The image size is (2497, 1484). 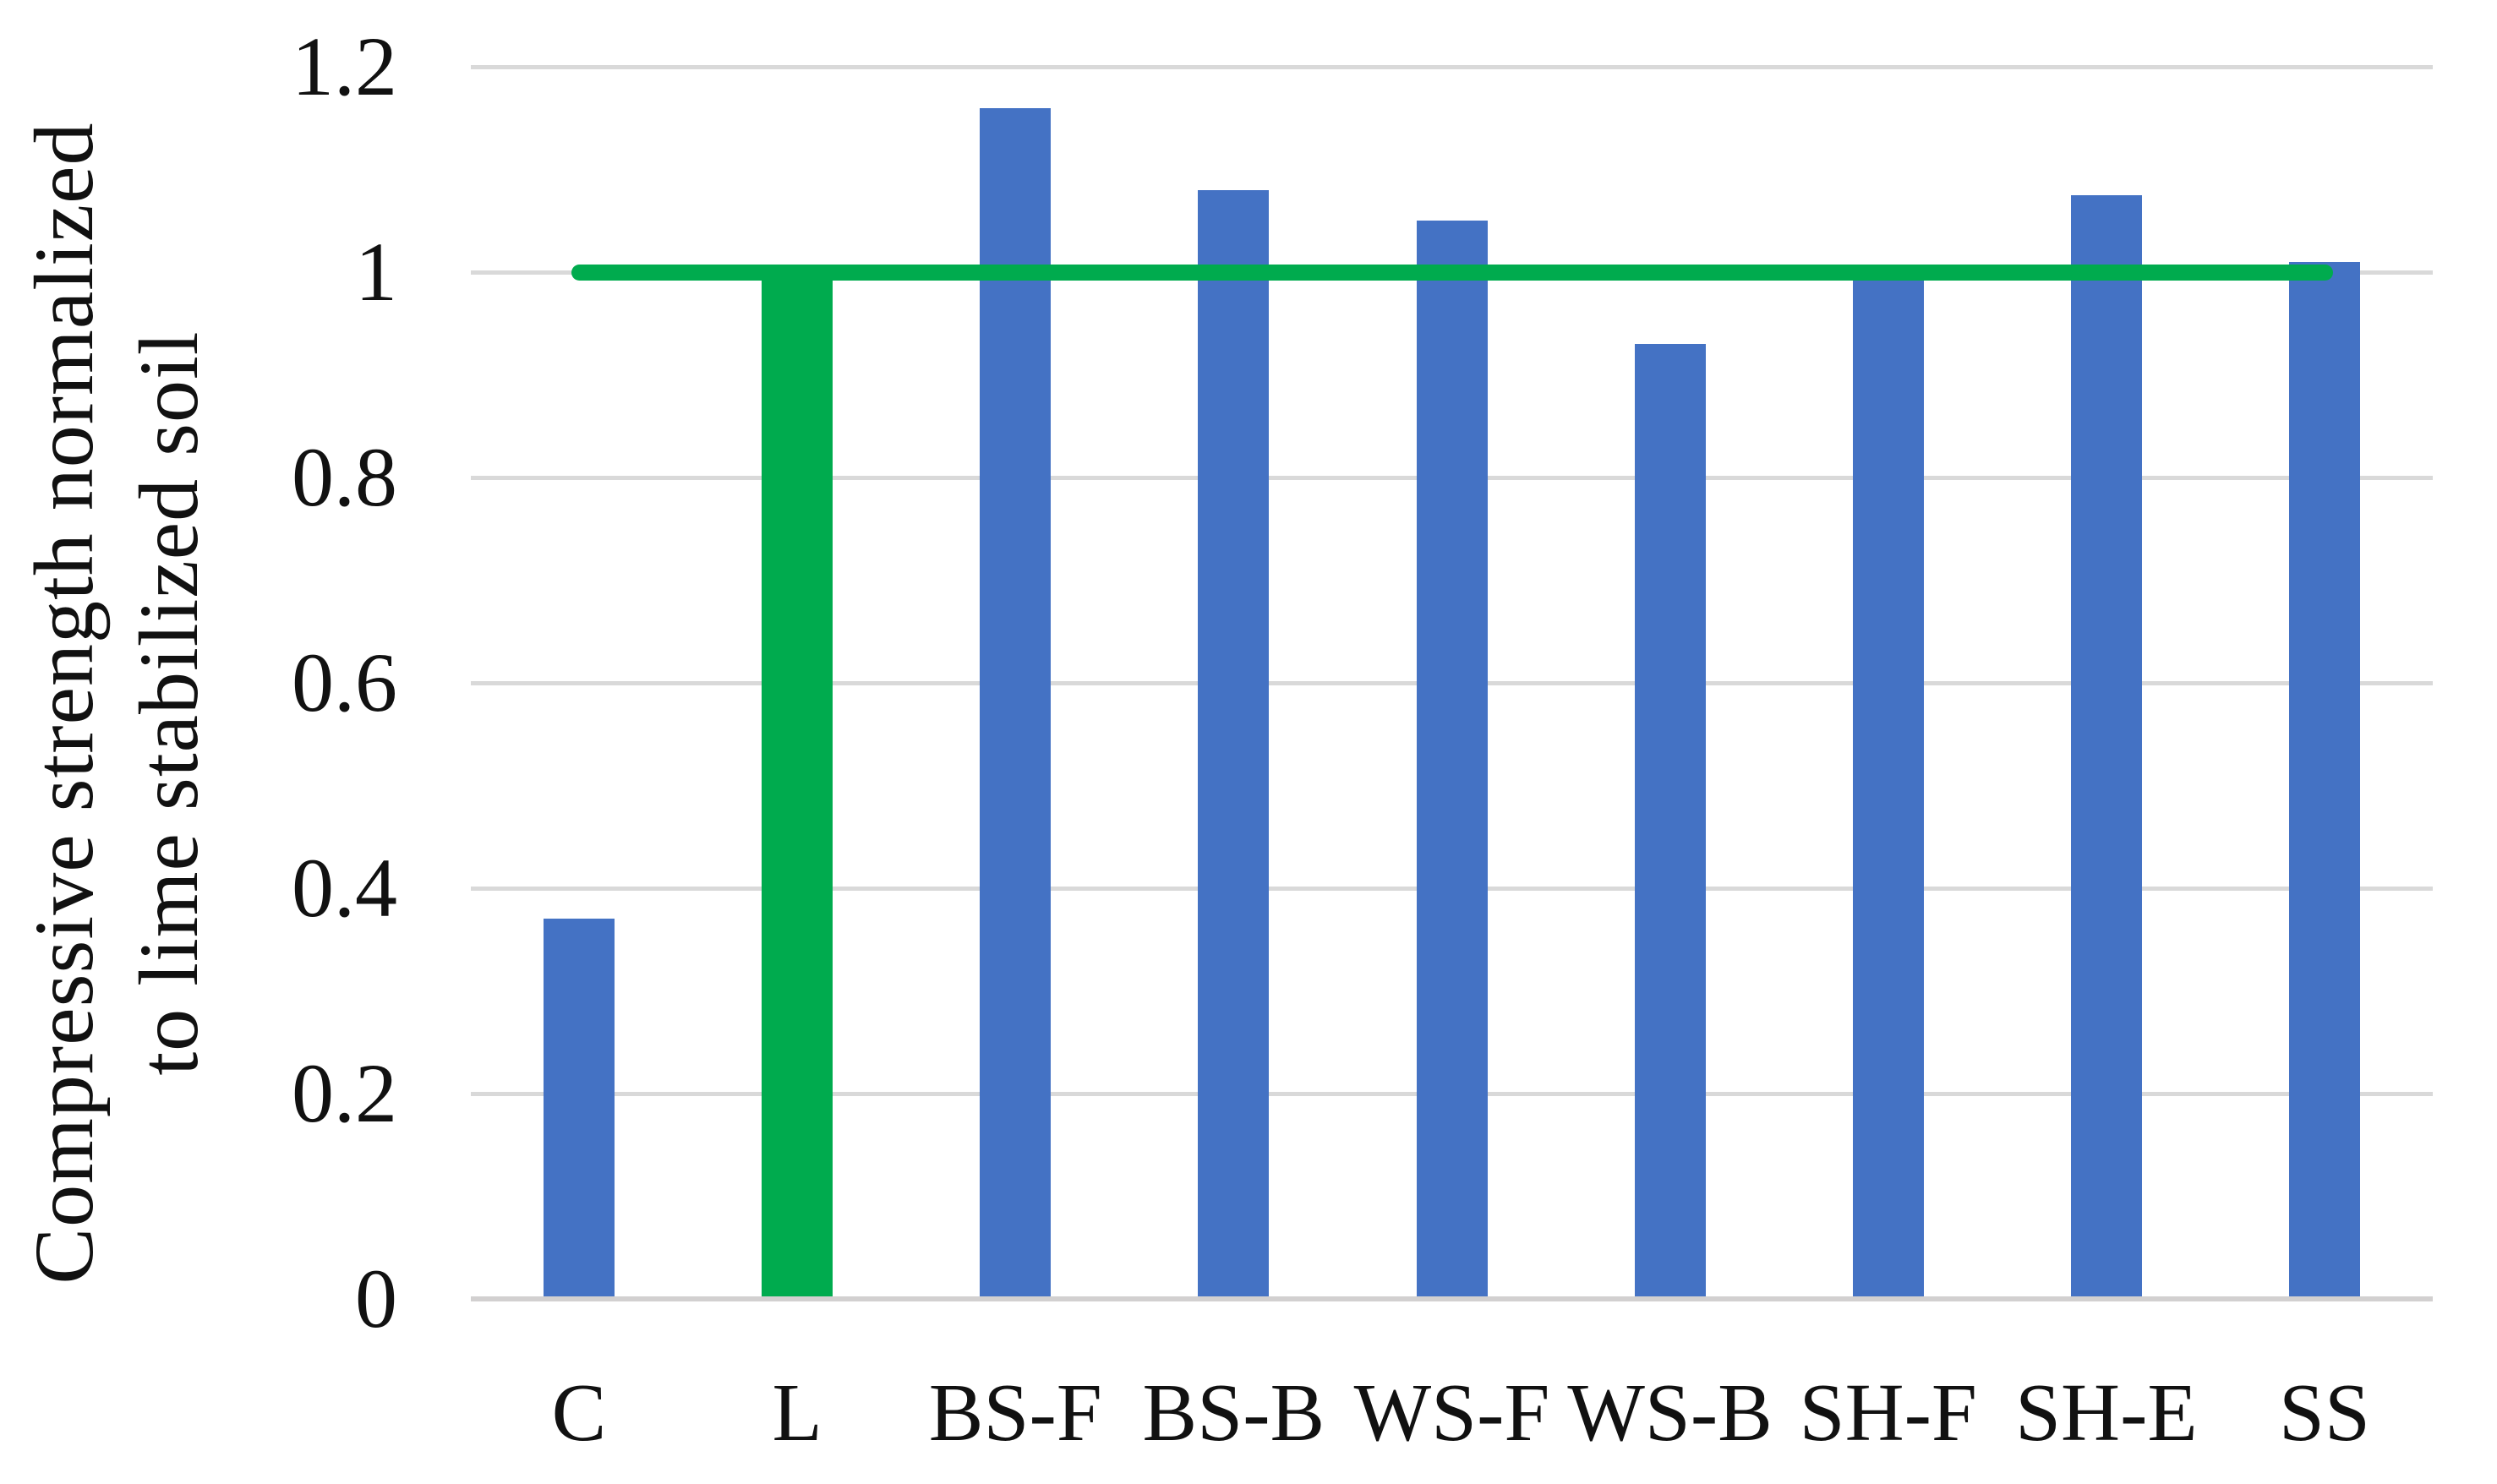 What do you see at coordinates (1452, 67) in the screenshot?
I see `gridline` at bounding box center [1452, 67].